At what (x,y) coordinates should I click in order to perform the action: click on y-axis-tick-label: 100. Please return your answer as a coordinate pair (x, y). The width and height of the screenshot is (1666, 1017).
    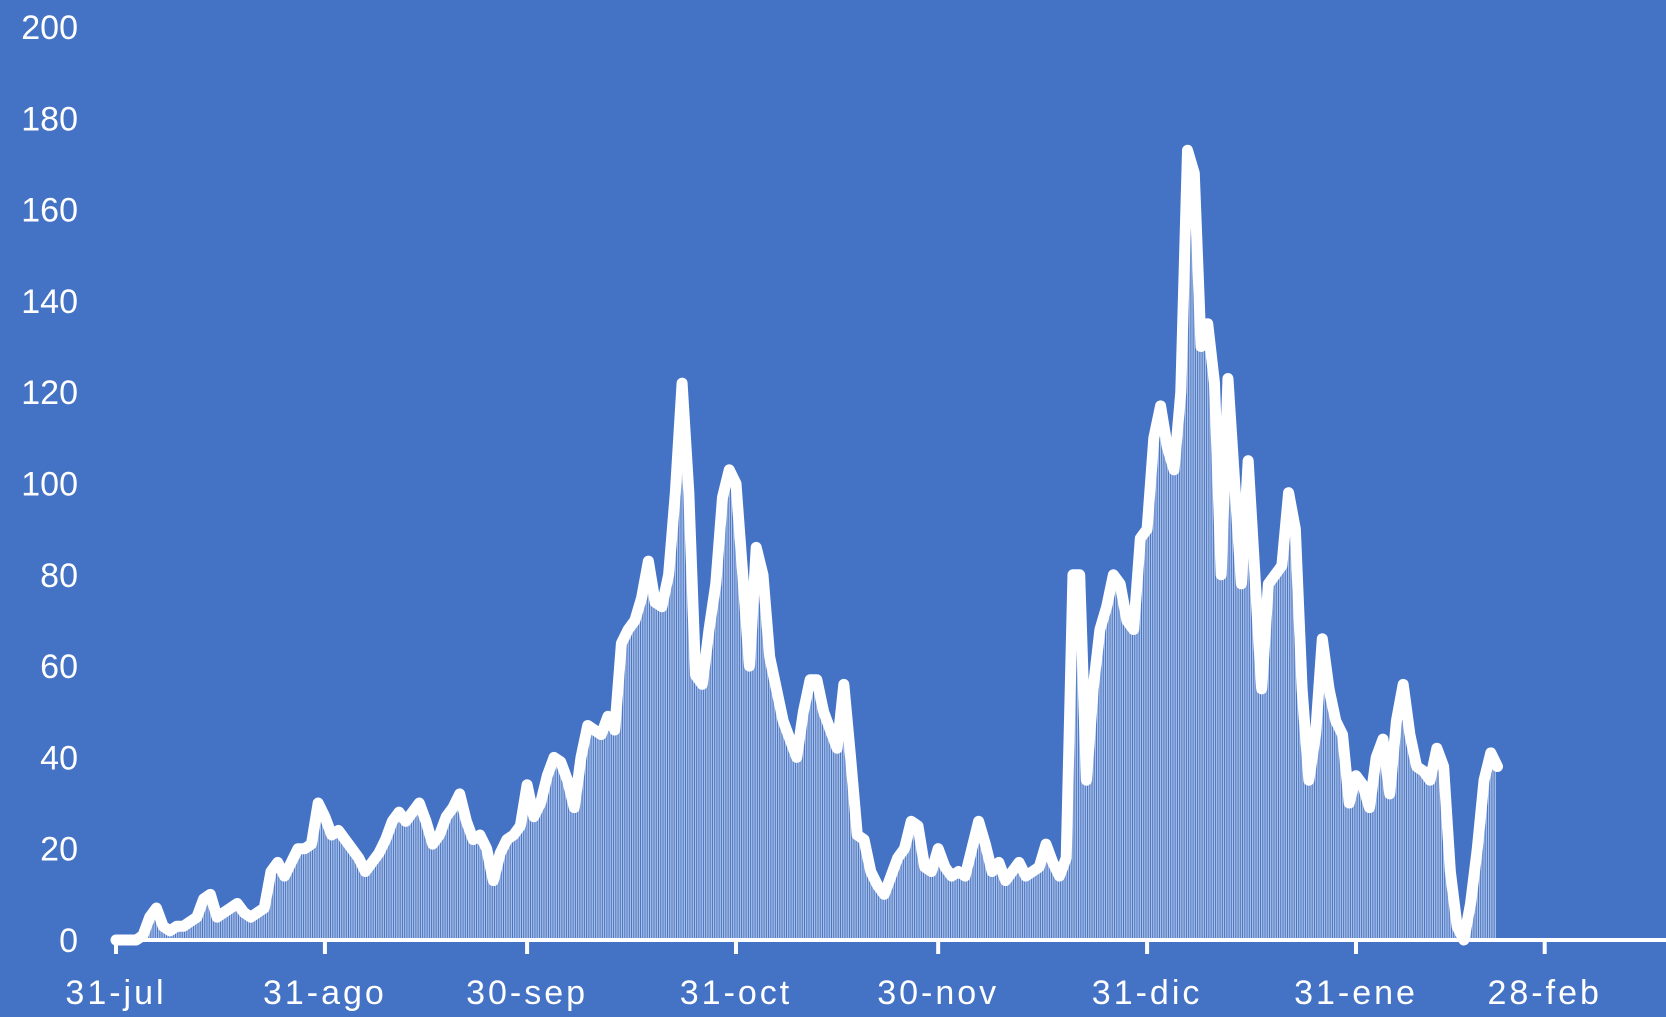
    Looking at the image, I should click on (49, 485).